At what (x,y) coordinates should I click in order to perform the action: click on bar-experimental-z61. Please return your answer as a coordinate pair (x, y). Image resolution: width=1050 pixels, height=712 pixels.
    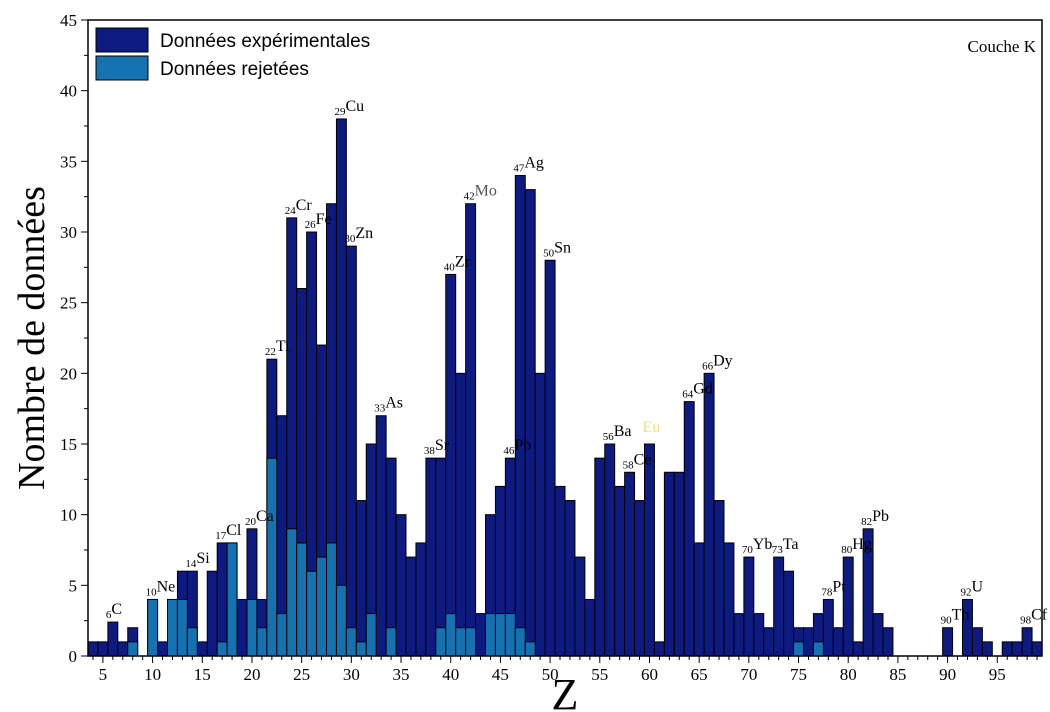
    Looking at the image, I should click on (659, 649).